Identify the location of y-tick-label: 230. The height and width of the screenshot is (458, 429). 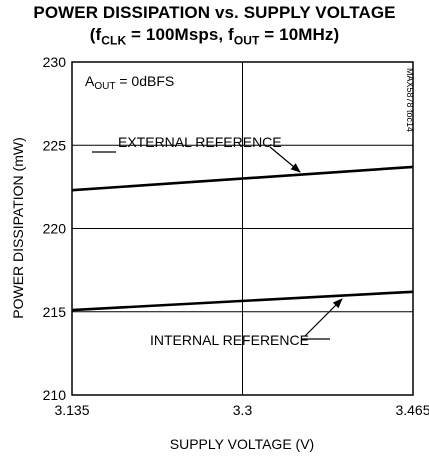
(55, 62).